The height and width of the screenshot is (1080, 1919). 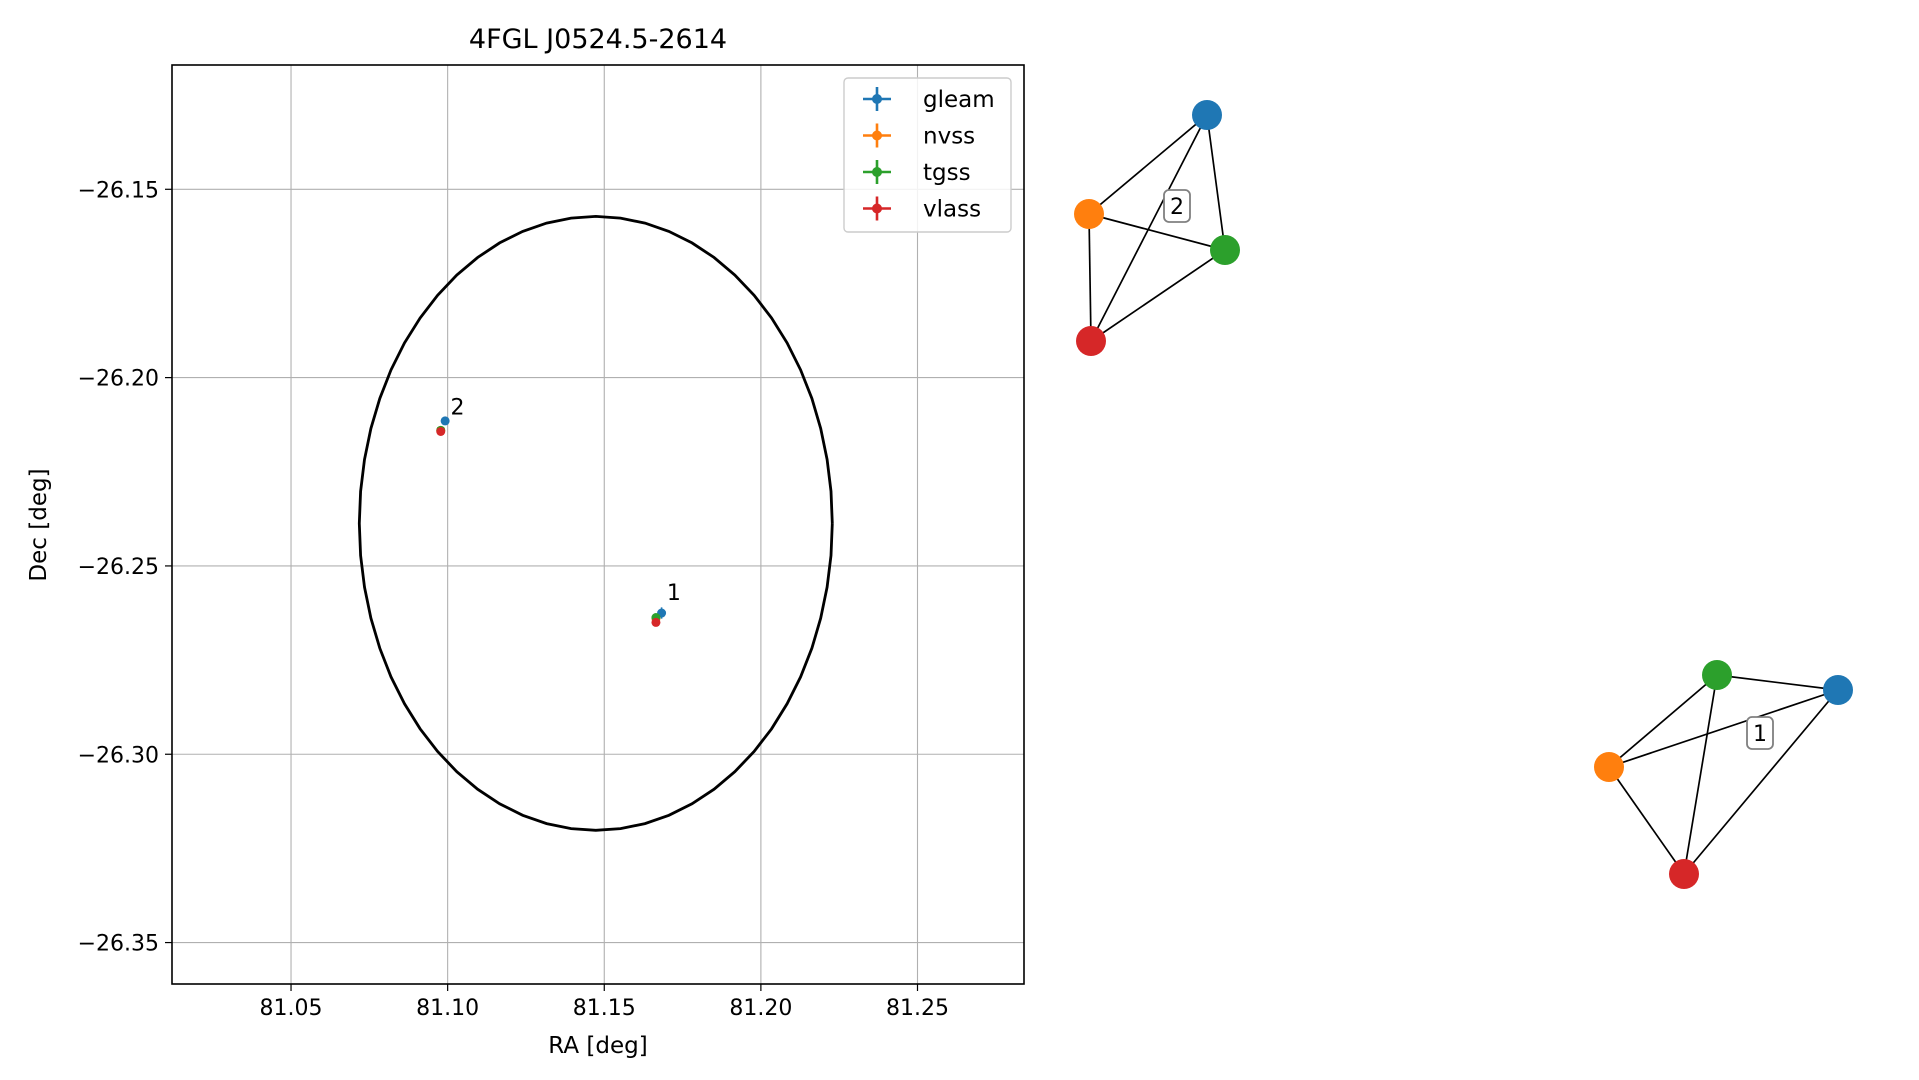 I want to click on annotations: 21, so click(x=565, y=501).